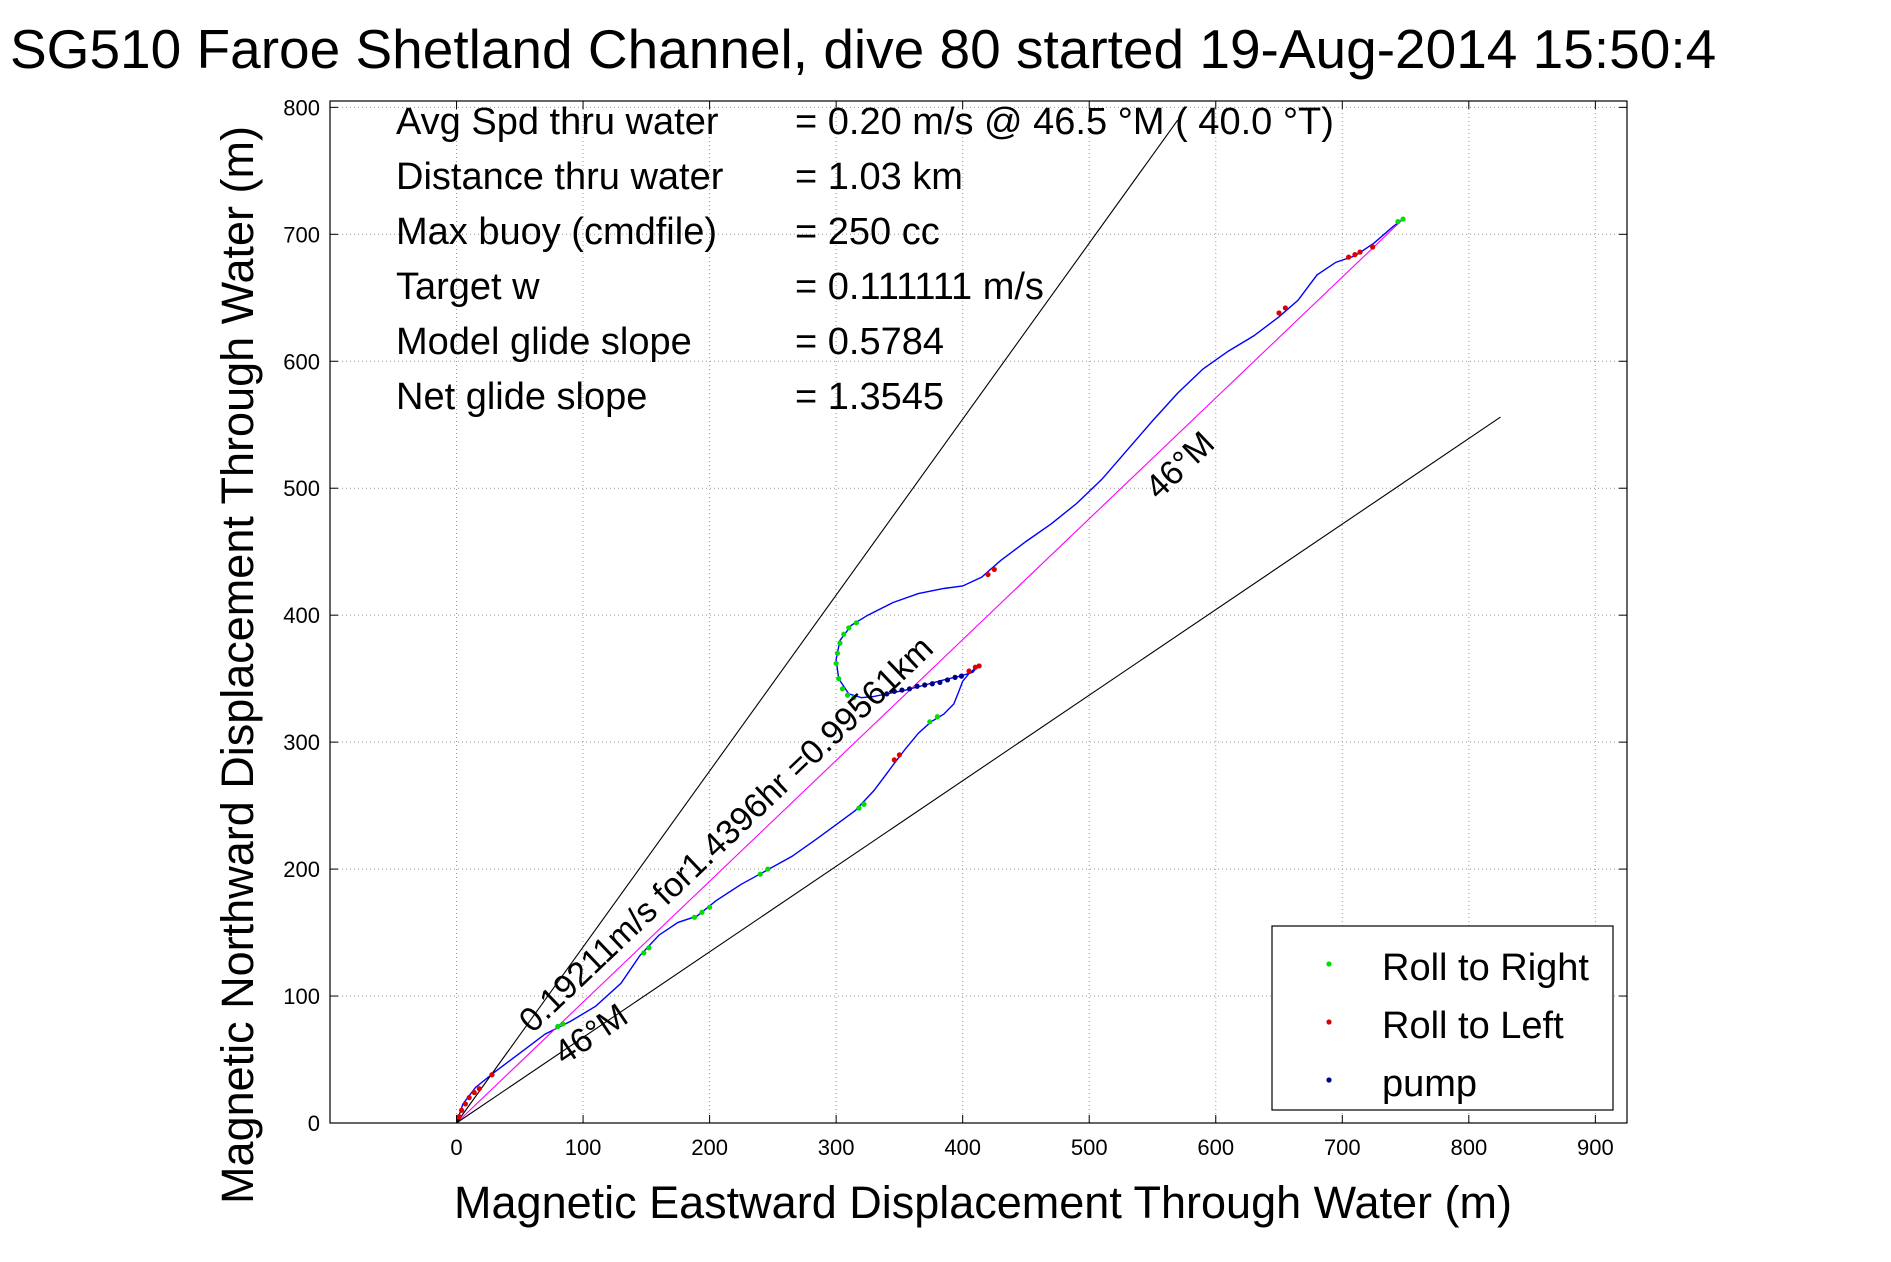  I want to click on info-value: = 0.20 m/s @ 46.5 °M ( 40.0 °T), so click(1064, 122).